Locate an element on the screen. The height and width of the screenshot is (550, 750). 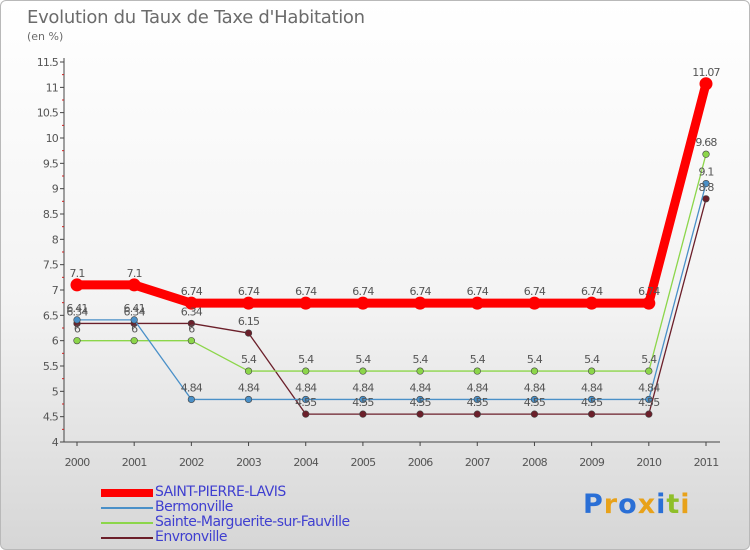
y-tick-label: 4 is located at coordinates (55, 442).